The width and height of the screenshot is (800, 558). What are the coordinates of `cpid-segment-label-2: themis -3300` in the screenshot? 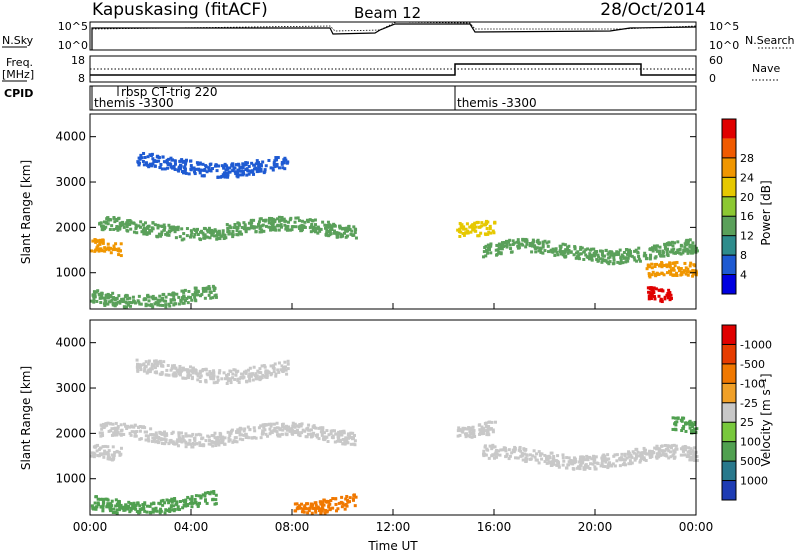 It's located at (497, 103).